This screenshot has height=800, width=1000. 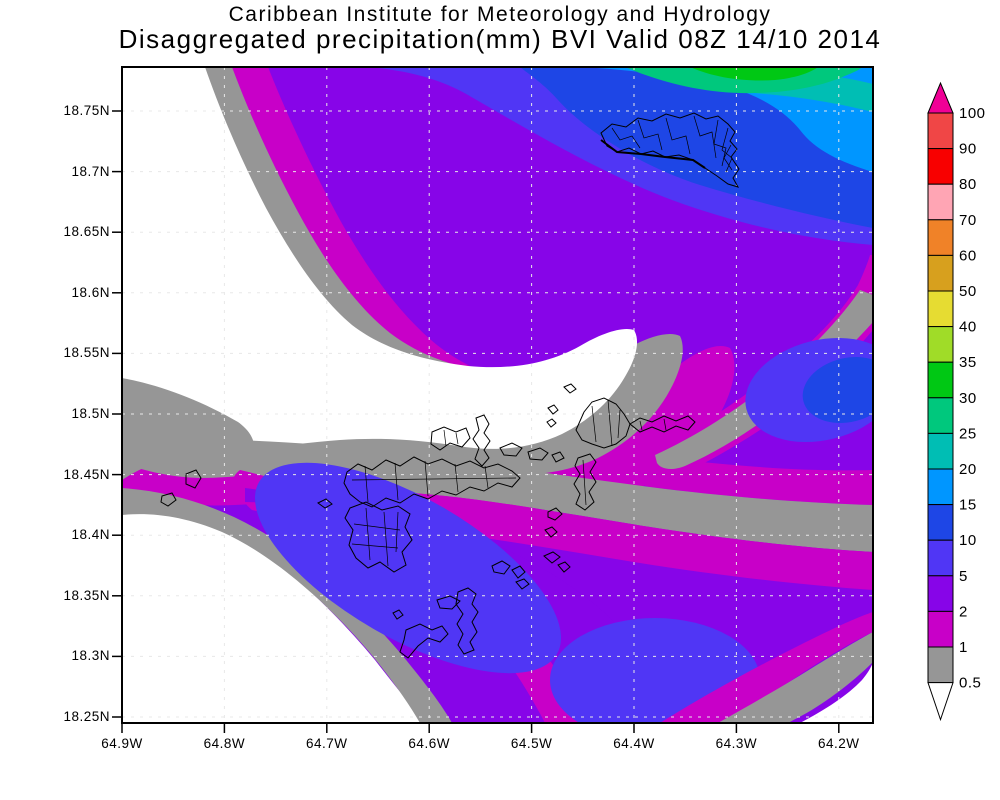 I want to click on latitude-tick-label: 18.7N, so click(x=90, y=171).